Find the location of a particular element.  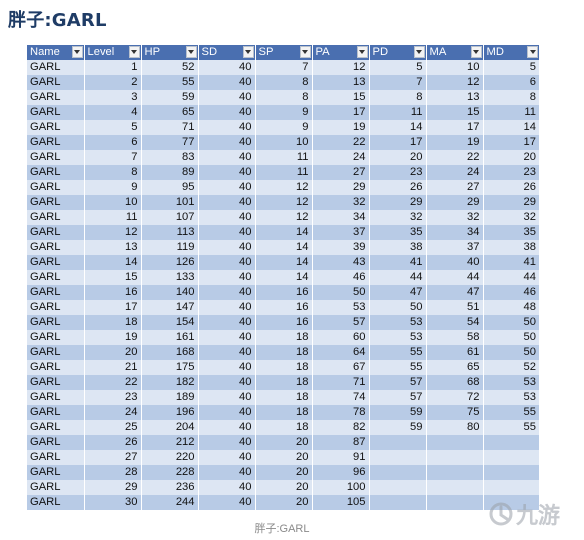

column-header-label: SP is located at coordinates (266, 52).